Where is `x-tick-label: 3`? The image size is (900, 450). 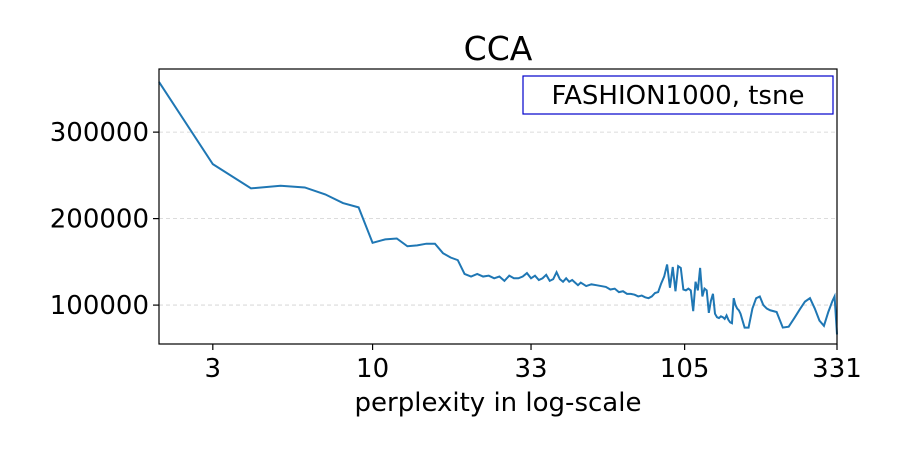
x-tick-label: 3 is located at coordinates (213, 369).